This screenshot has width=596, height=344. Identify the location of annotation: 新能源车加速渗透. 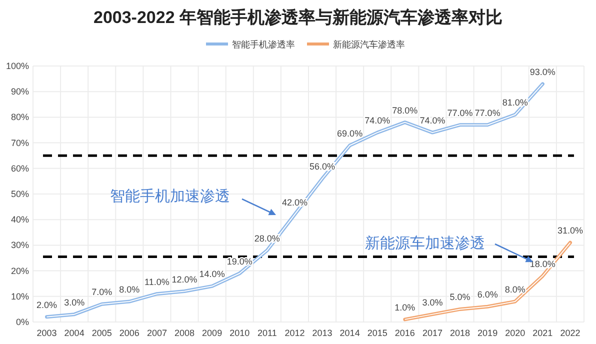
(425, 243).